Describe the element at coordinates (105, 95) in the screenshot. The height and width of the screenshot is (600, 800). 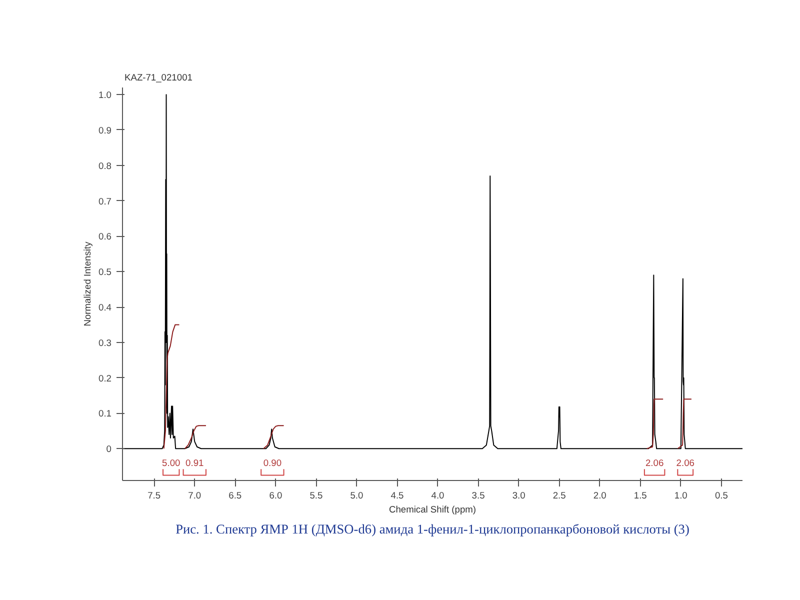
I see `y-tick-label: 1.0` at that location.